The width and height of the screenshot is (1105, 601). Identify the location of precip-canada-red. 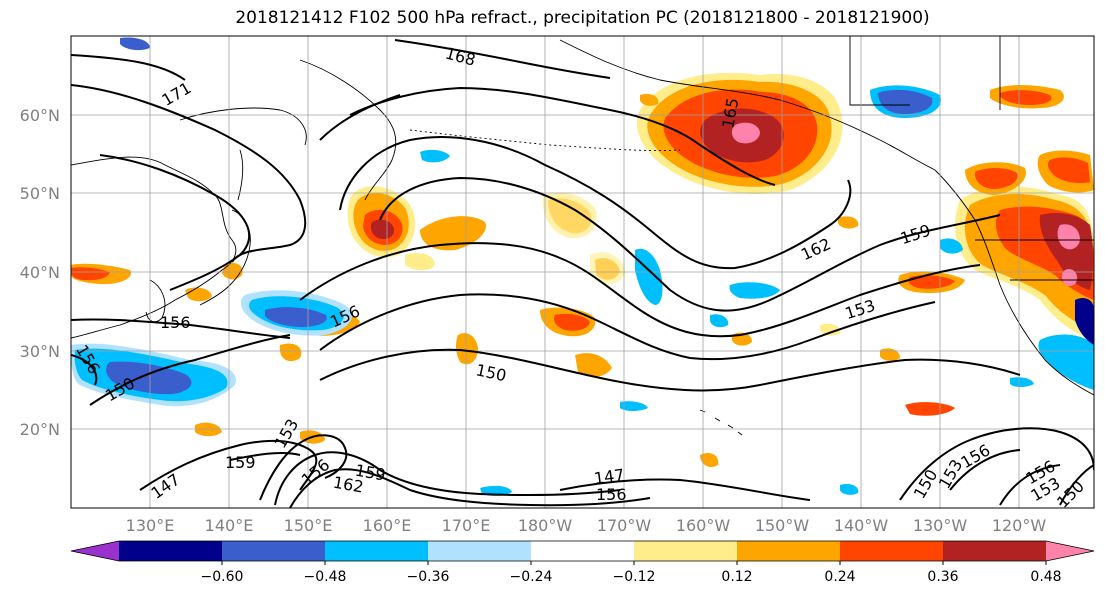
(1068, 170).